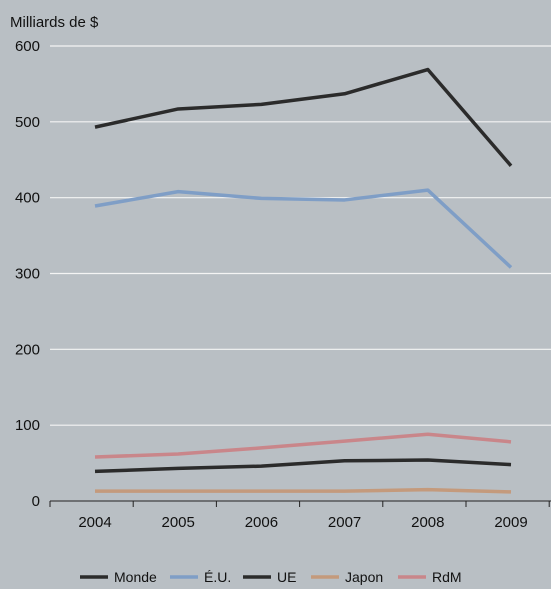  What do you see at coordinates (36, 501) in the screenshot?
I see `y-tick-label: 0` at bounding box center [36, 501].